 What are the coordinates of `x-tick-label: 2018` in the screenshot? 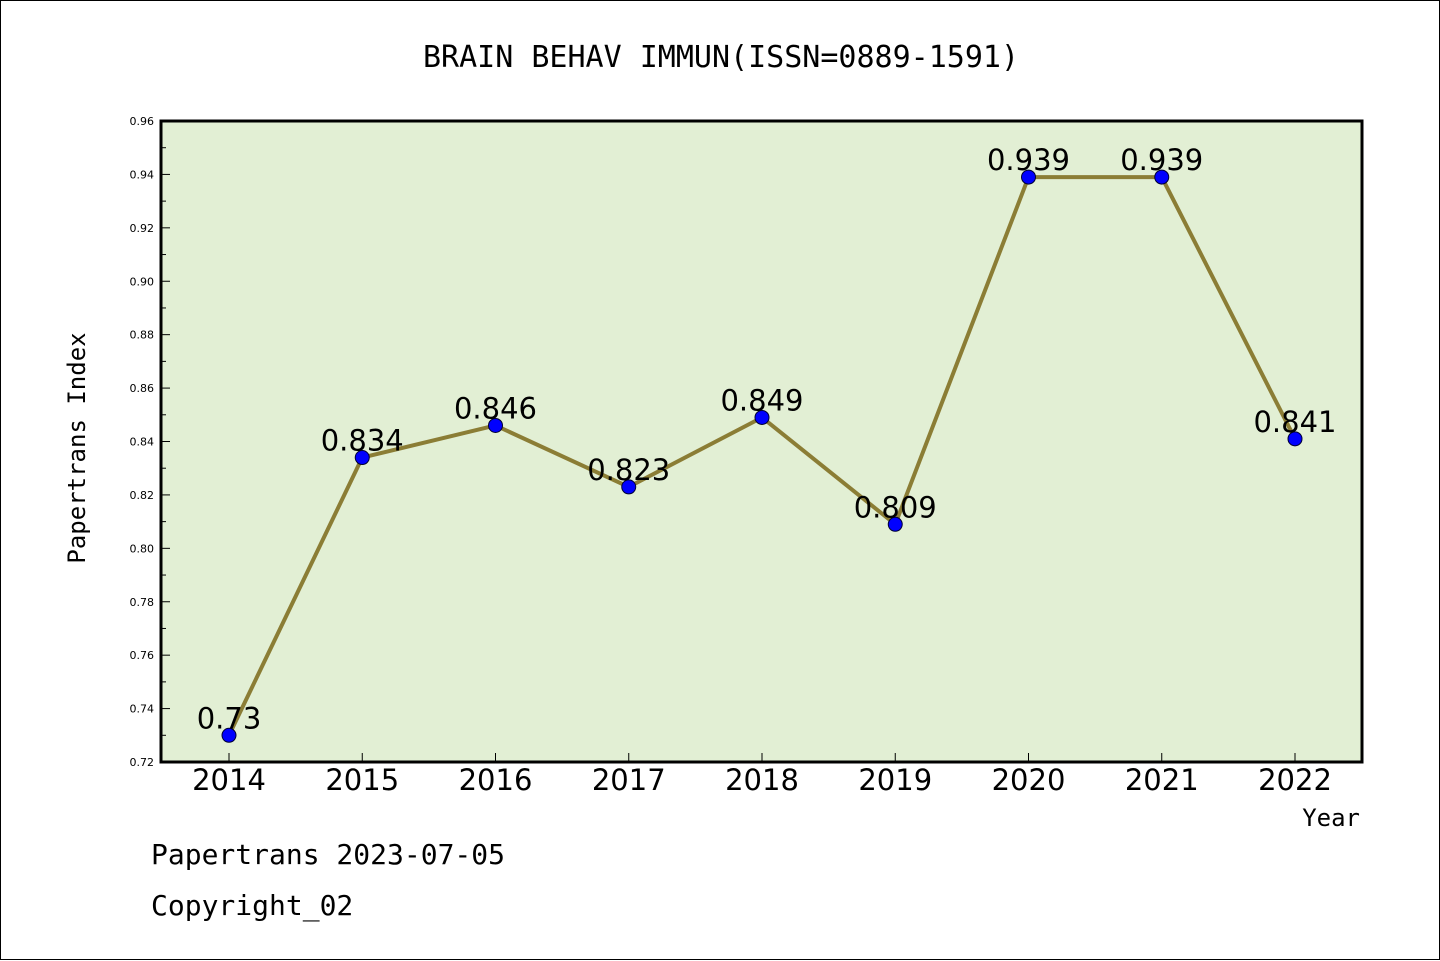 It's located at (762, 780).